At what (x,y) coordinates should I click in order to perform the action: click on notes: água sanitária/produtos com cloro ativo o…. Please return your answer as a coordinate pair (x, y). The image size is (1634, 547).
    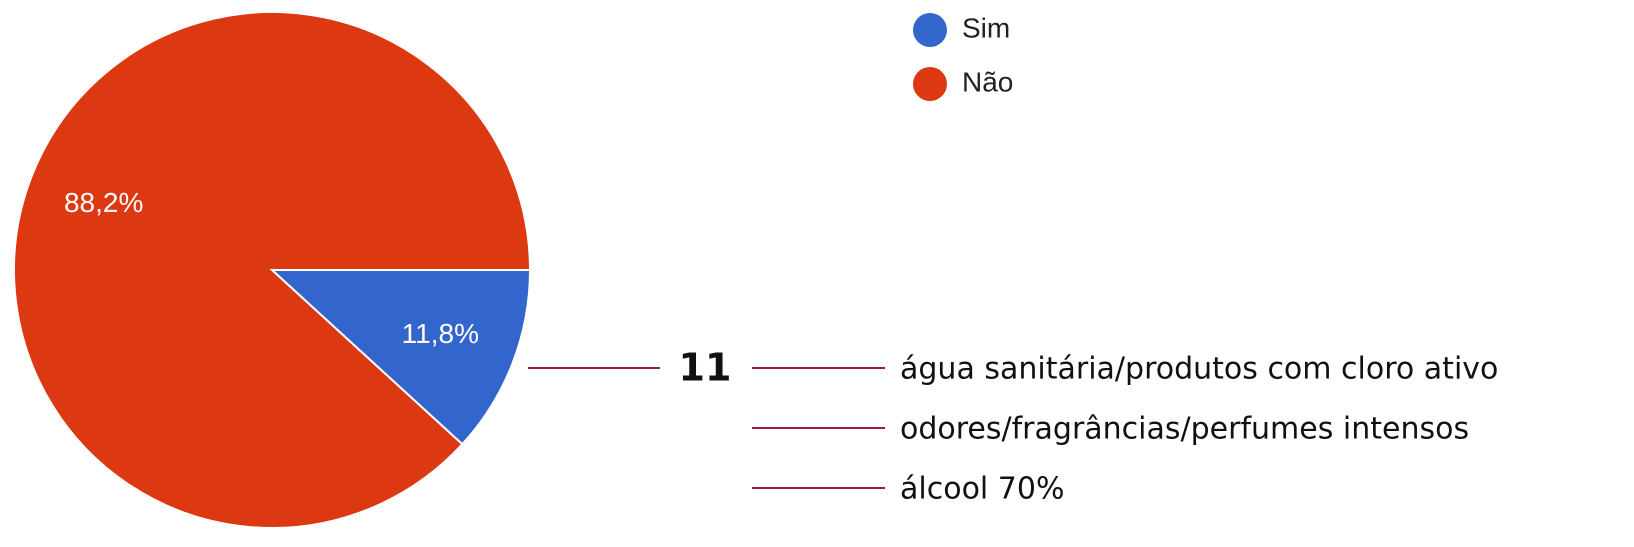
    Looking at the image, I should click on (1125, 429).